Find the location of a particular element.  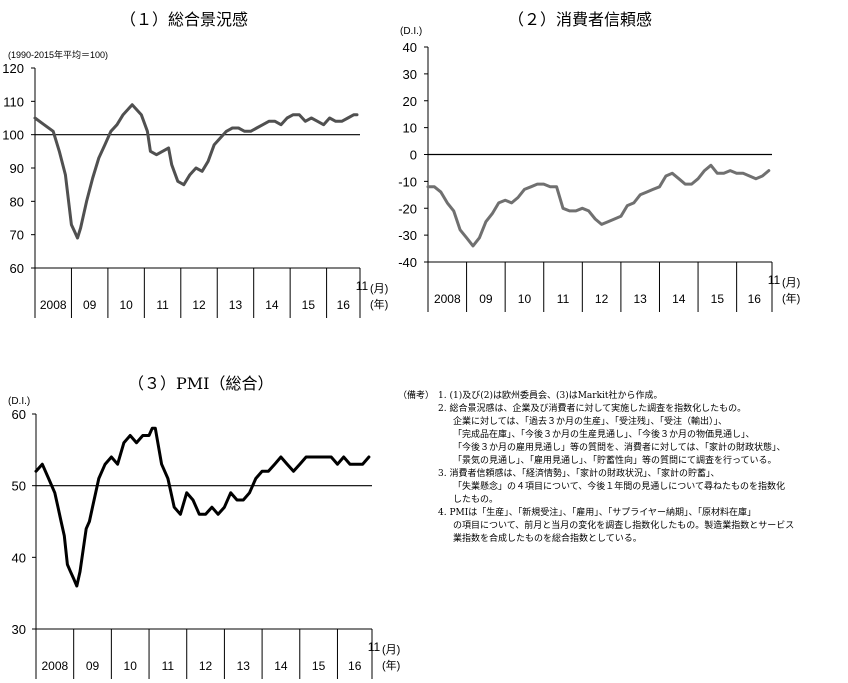

note-text: 総合景況感は、企業及び消費者に対して実施した調査を指数化したもの。 is located at coordinates (598, 409).